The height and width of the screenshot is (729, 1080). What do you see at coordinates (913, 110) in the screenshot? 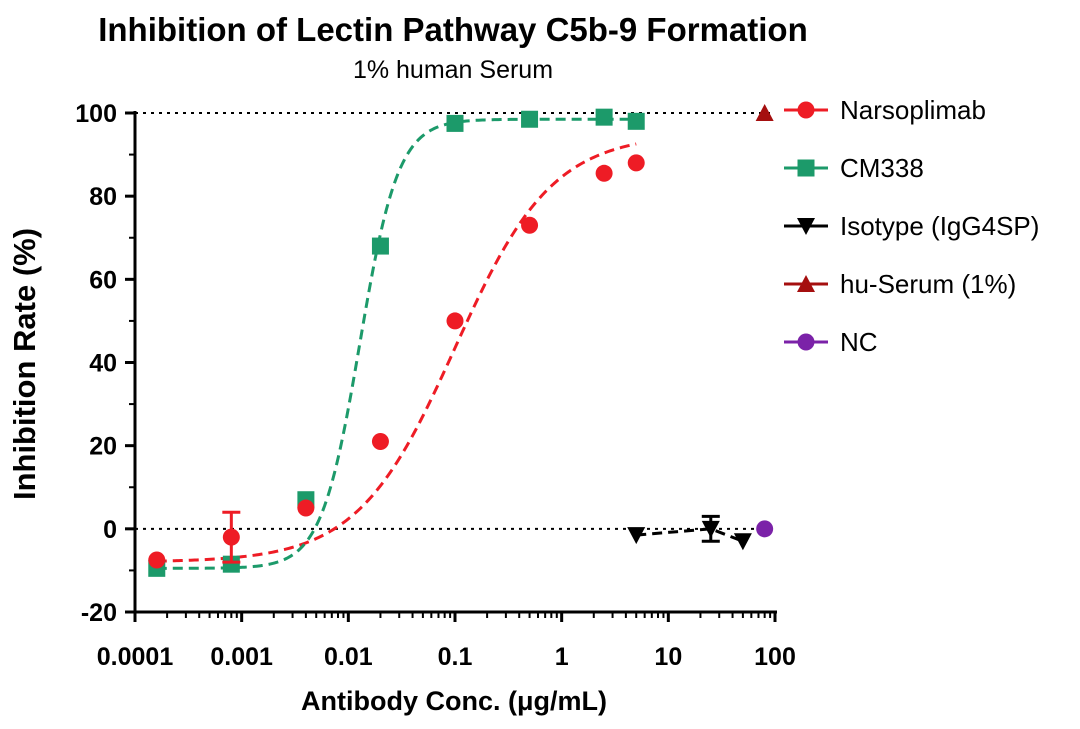
I see `legend-label: Narsoplimab` at bounding box center [913, 110].